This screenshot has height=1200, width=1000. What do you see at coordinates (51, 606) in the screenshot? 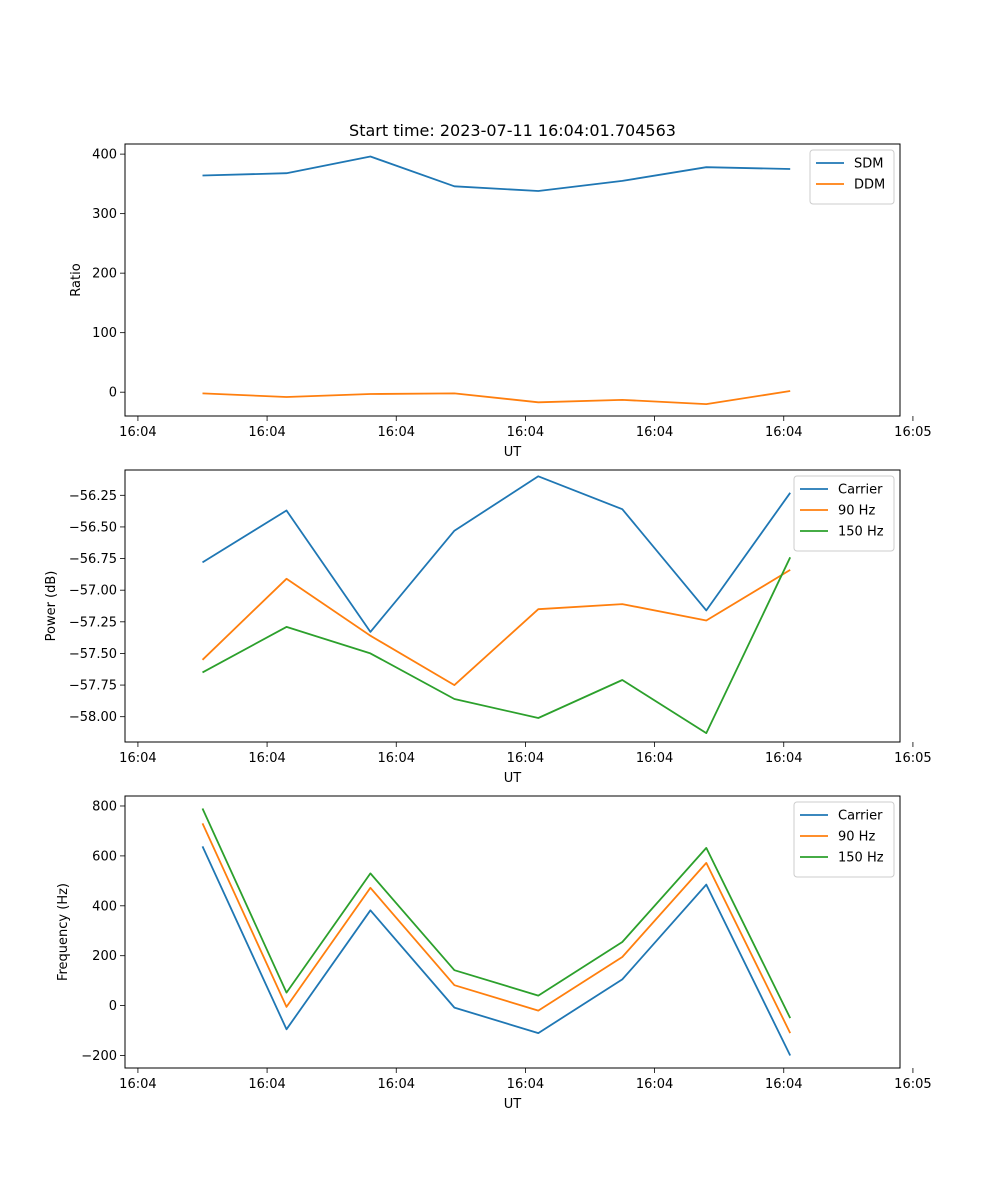
I see `y-axis-label: Power (dB)` at bounding box center [51, 606].